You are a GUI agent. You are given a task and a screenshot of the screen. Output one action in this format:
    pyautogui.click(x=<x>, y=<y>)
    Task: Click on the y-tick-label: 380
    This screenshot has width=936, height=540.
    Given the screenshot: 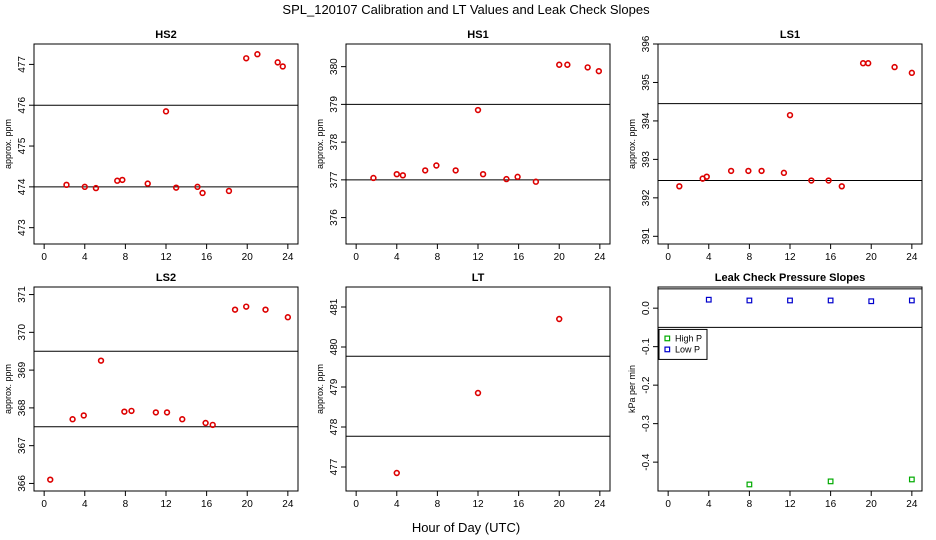 What is the action you would take?
    pyautogui.click(x=334, y=66)
    